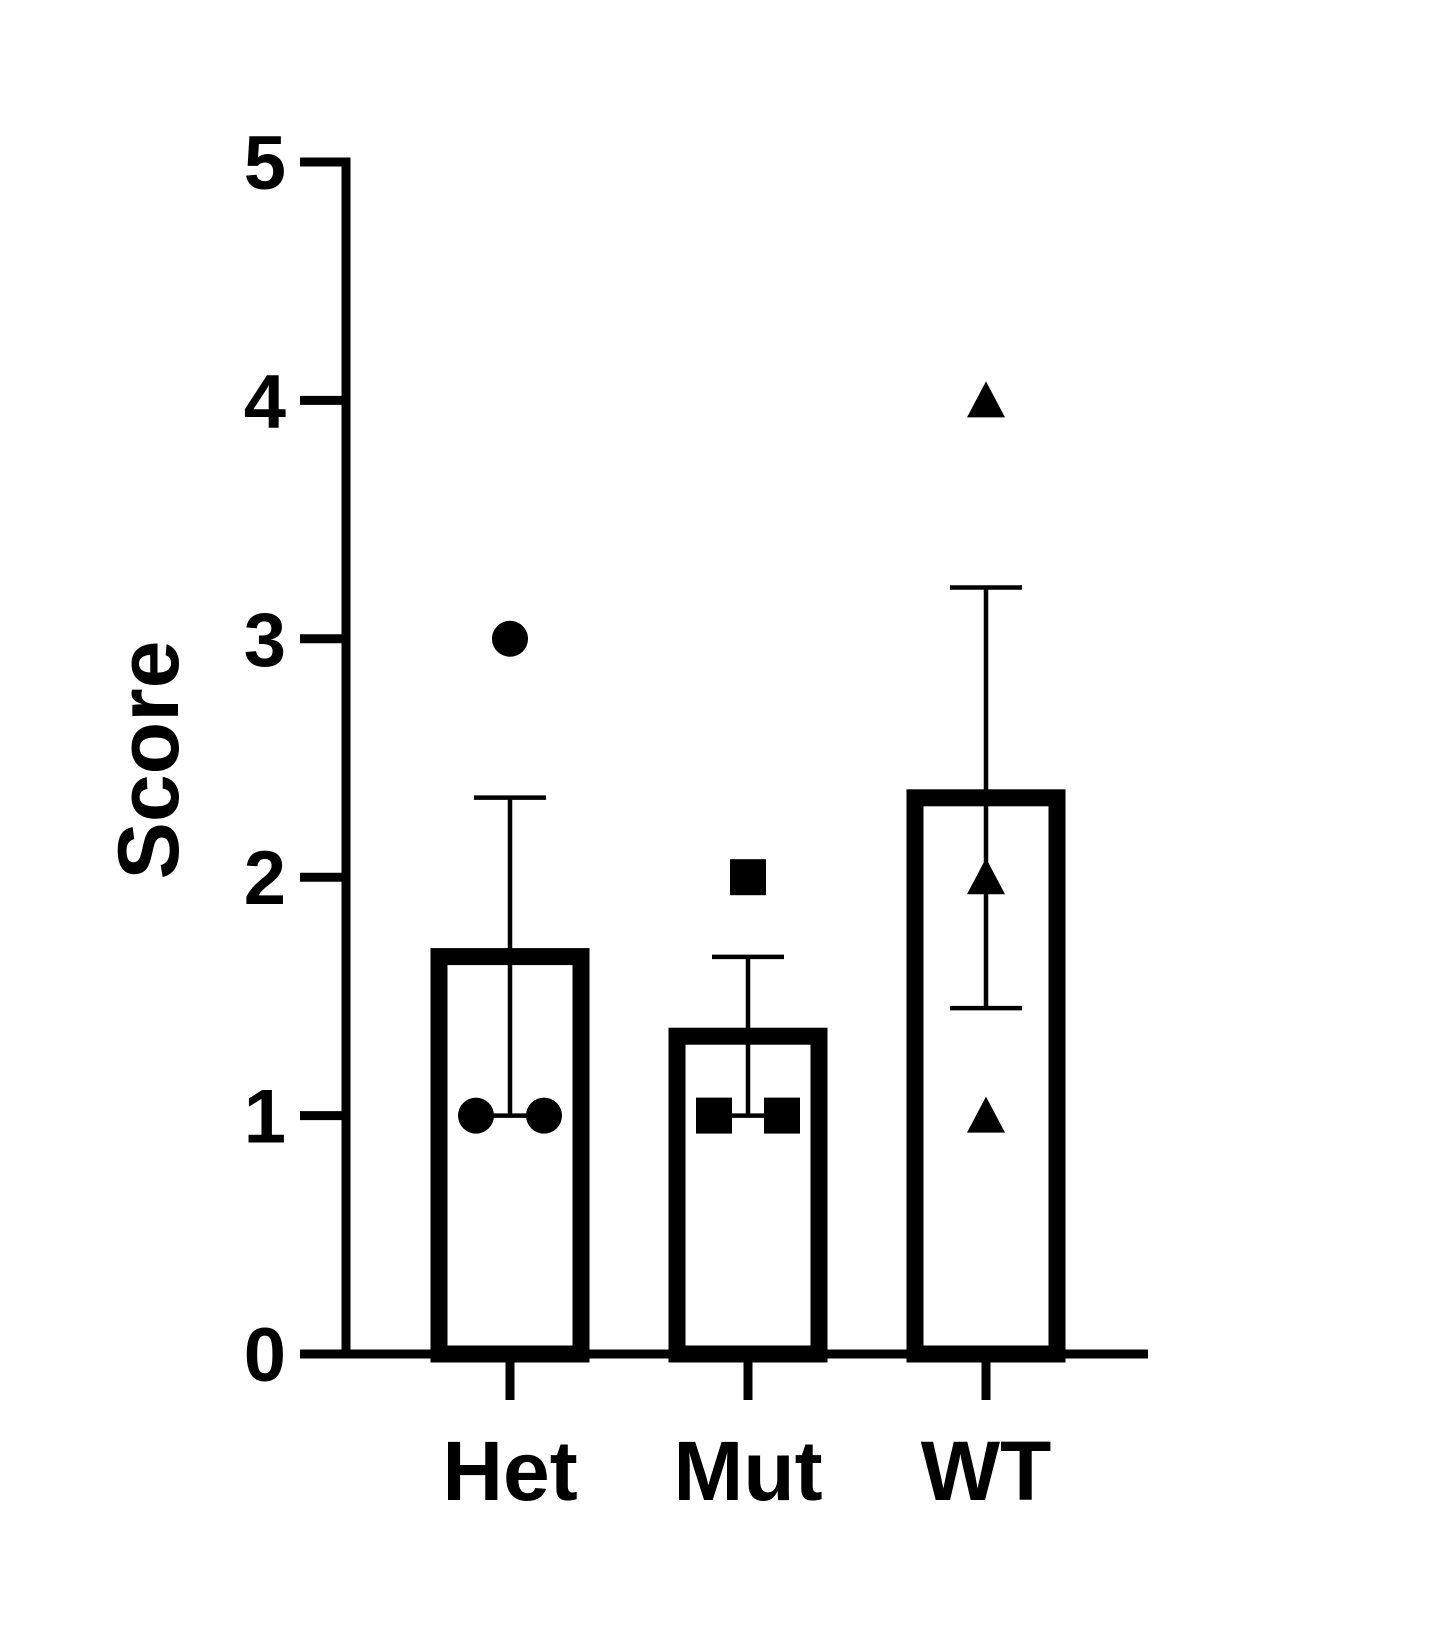 The image size is (1439, 1648). Describe the element at coordinates (265, 878) in the screenshot. I see `y-tick-label-2: 2` at that location.